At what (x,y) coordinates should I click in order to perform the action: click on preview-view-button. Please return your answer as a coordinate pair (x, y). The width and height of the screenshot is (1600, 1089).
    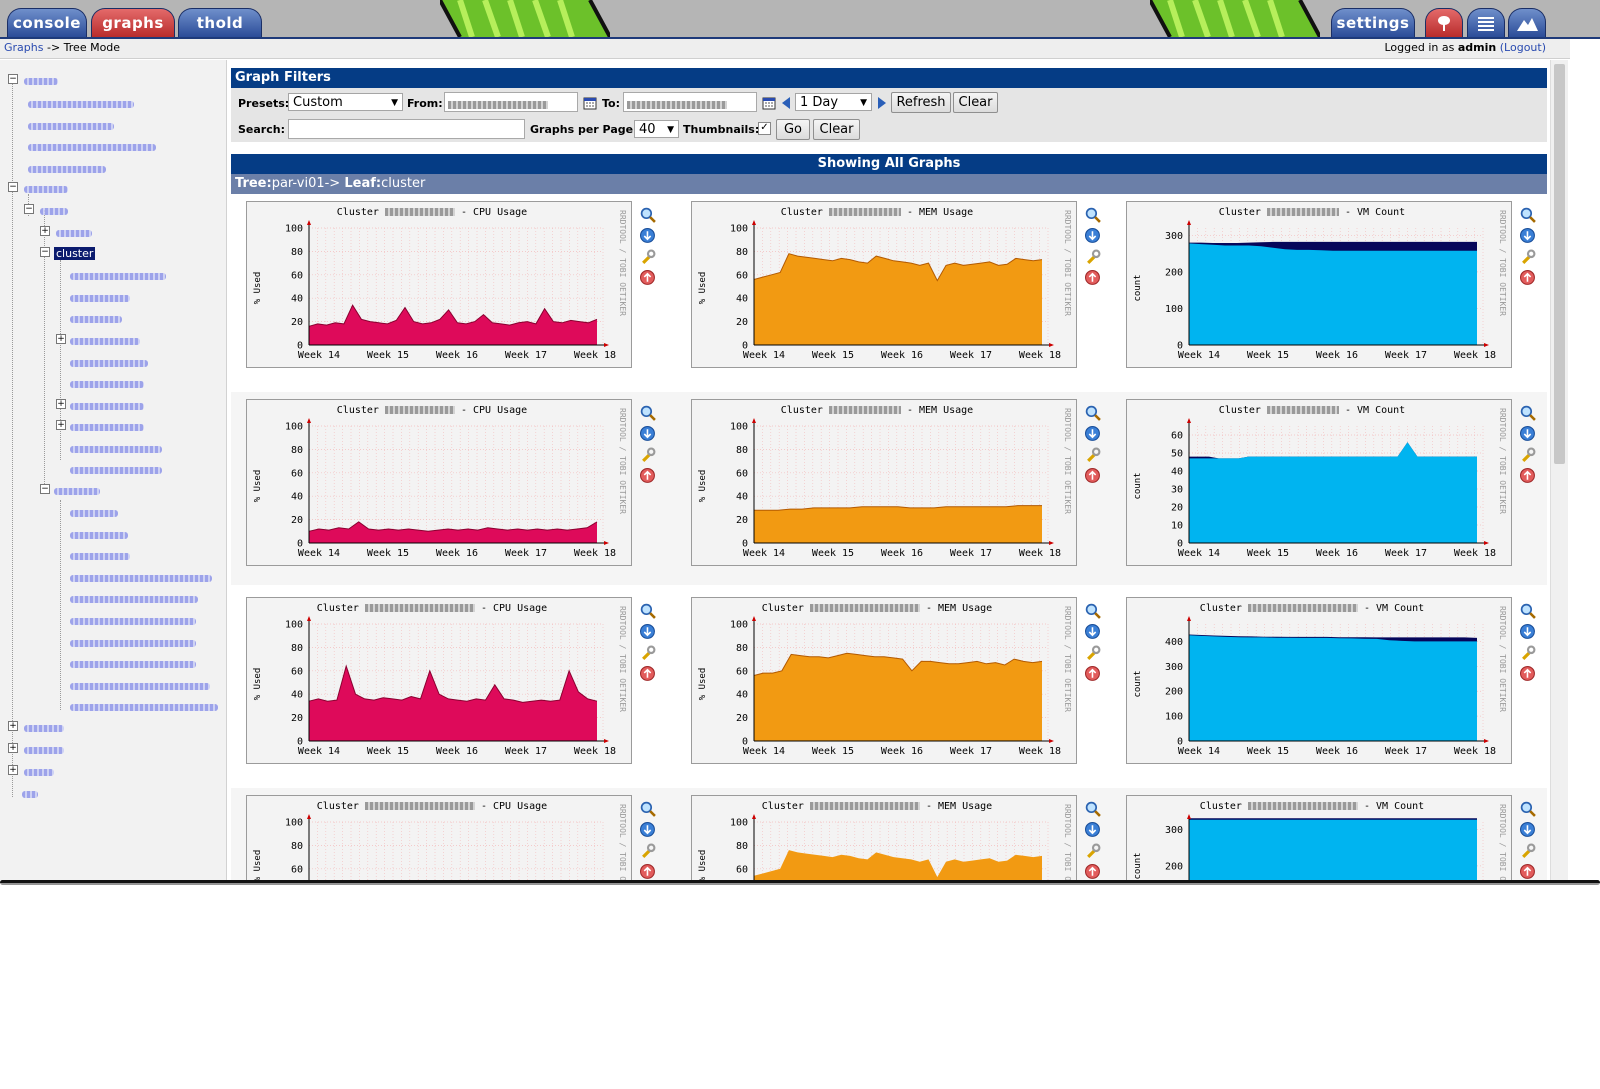
    Looking at the image, I should click on (1527, 22).